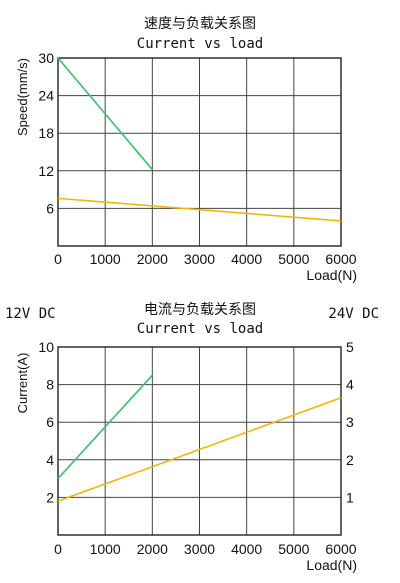 Image resolution: width=400 pixels, height=583 pixels. I want to click on chart1-y-tick-label: 24, so click(46, 96).